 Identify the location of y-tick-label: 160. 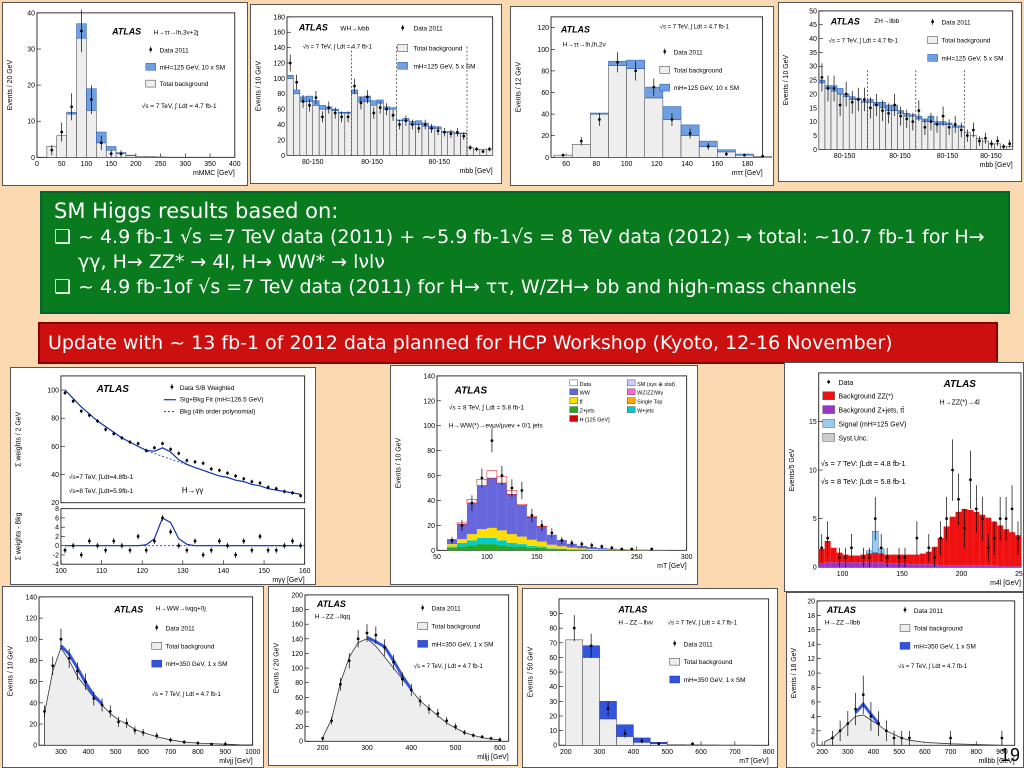
(279, 33).